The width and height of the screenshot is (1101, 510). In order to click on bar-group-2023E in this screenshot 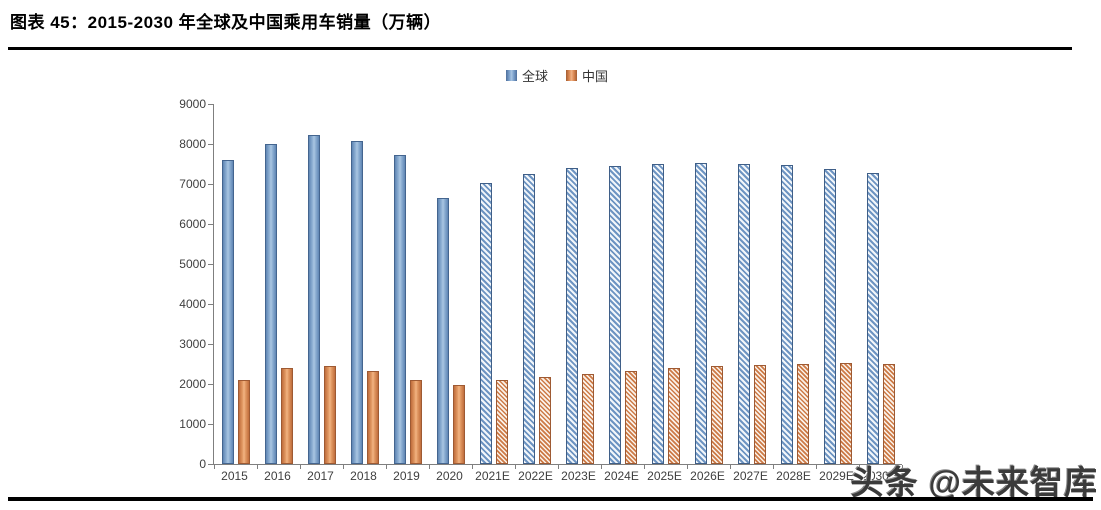, I will do `click(579, 284)`.